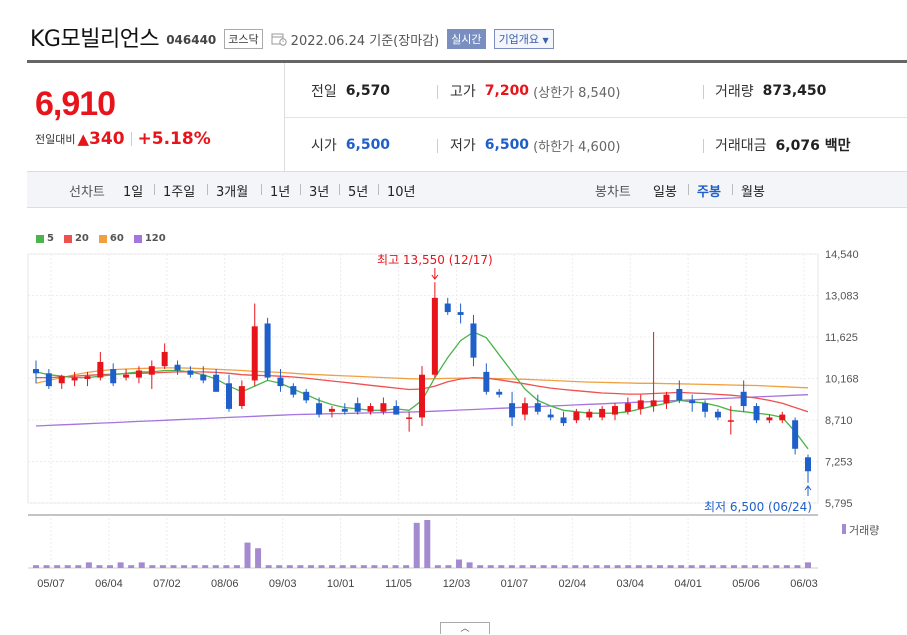  Describe the element at coordinates (75, 104) in the screenshot. I see `current-price: 6,910` at that location.